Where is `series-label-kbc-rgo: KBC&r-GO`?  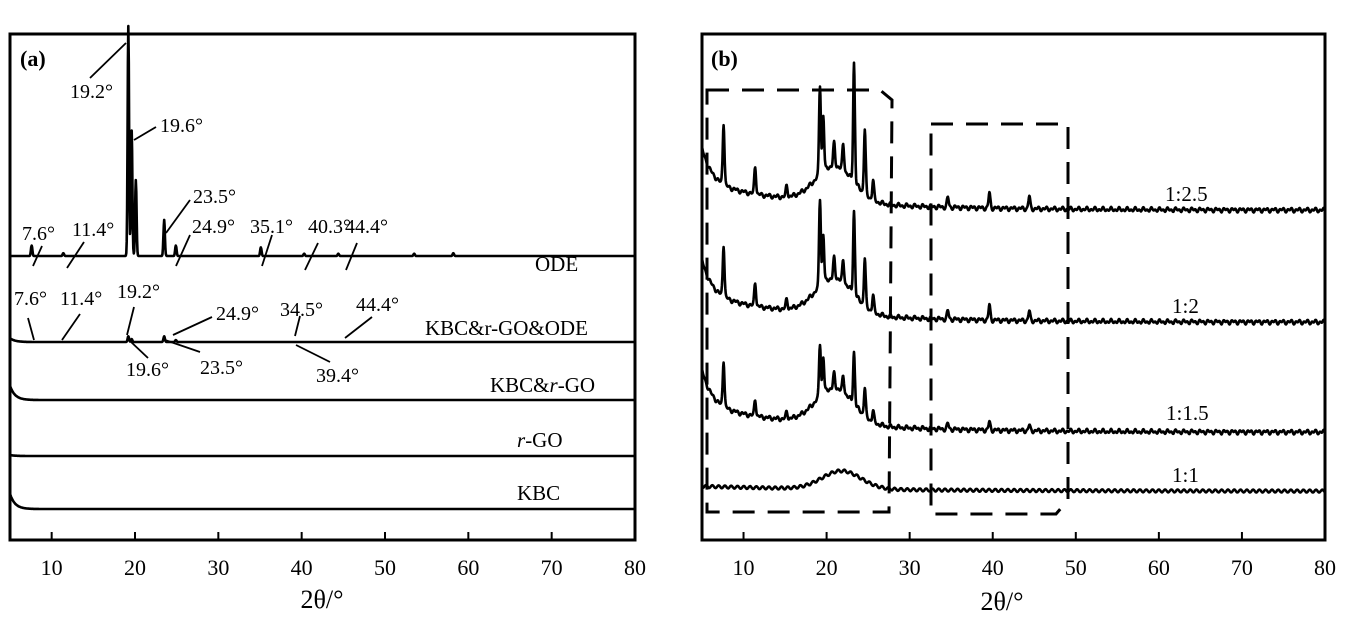
series-label-kbc-rgo: KBC&r-GO is located at coordinates (542, 385).